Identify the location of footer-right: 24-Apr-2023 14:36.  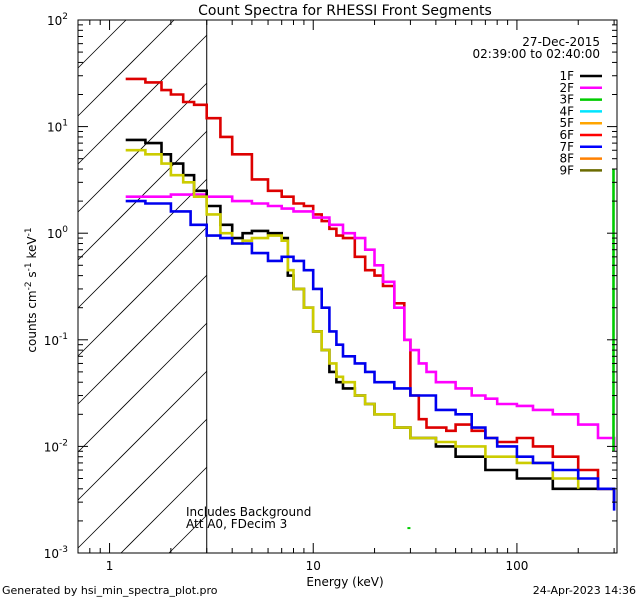
(584, 590).